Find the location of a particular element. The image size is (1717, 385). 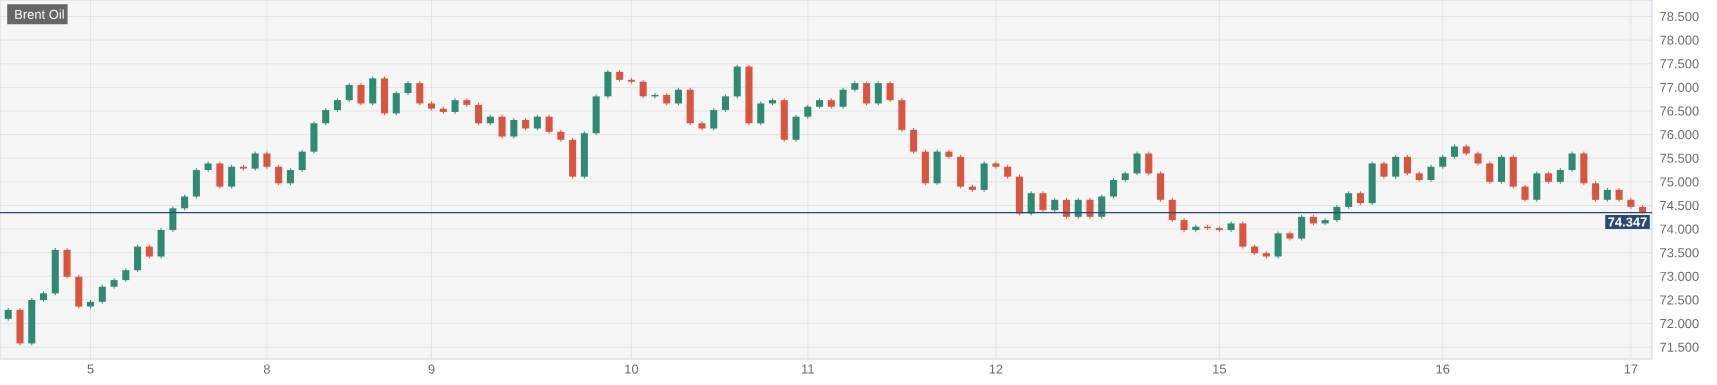

y-tick-label: 78.500 is located at coordinates (1679, 16).